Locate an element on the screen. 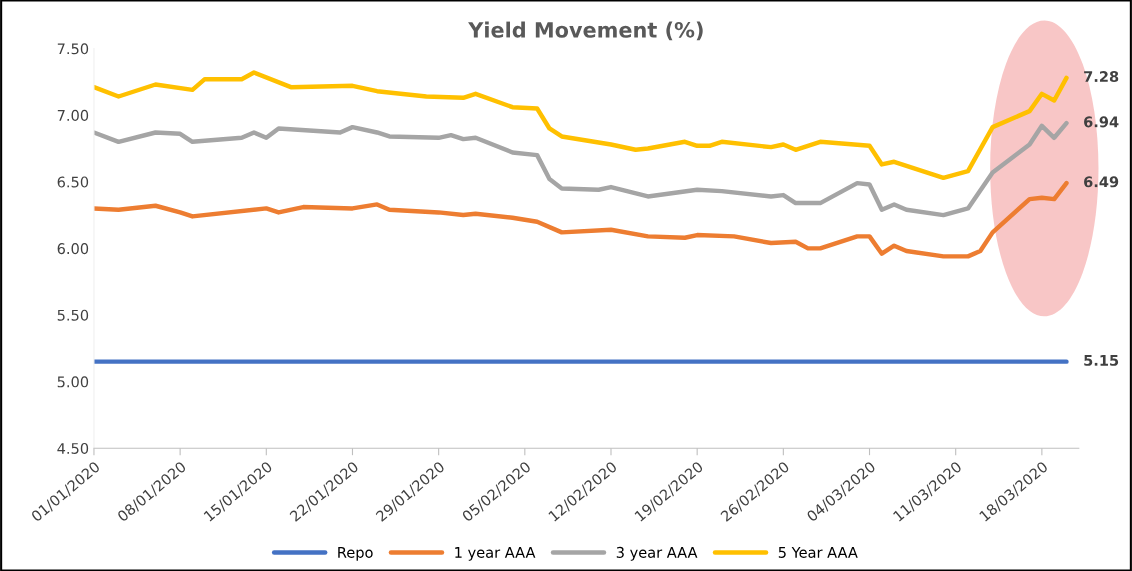 This screenshot has height=571, width=1132. y-tick-label: 6.00 is located at coordinates (73, 249).